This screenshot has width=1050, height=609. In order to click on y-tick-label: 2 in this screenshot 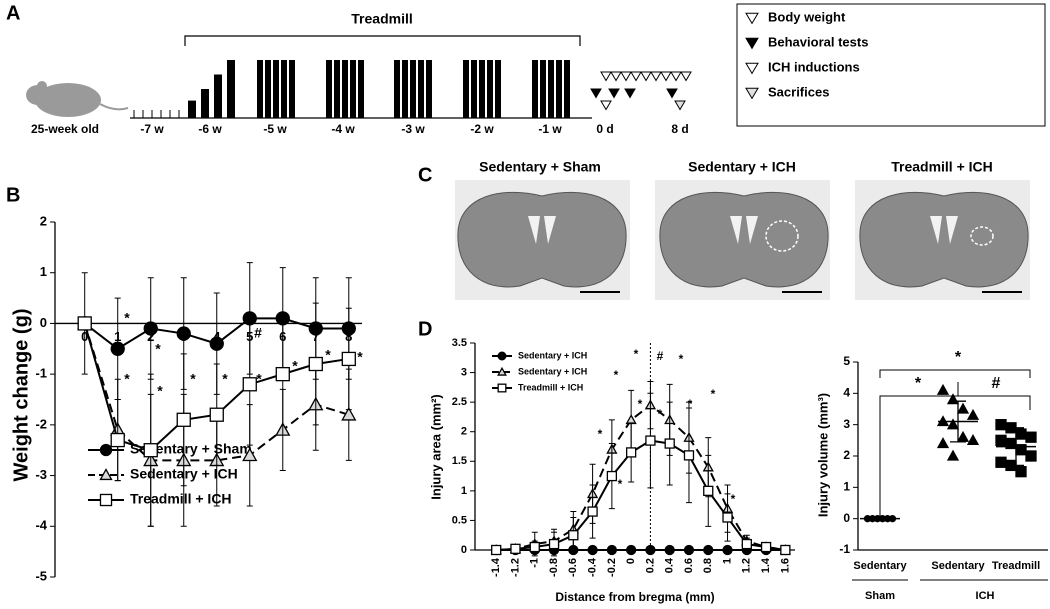, I will do `click(43, 220)`.